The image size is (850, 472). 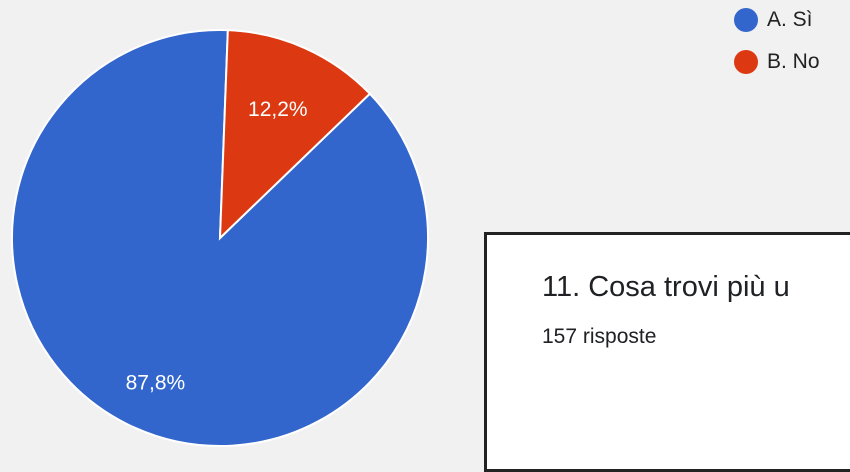 I want to click on question-title: 11. Cosa trovi più u, so click(x=666, y=287).